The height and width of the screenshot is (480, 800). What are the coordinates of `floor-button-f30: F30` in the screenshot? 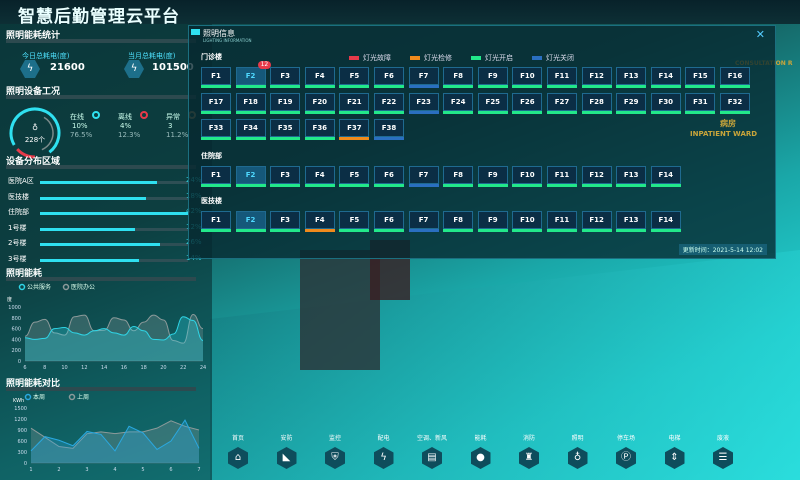 It's located at (665, 104).